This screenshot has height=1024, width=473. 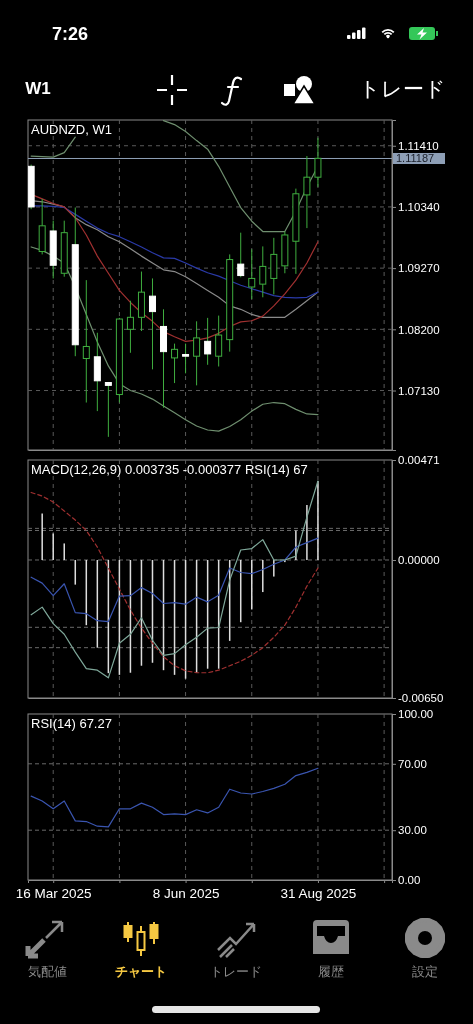 What do you see at coordinates (409, 880) in the screenshot?
I see `y-tick-label: 0.00` at bounding box center [409, 880].